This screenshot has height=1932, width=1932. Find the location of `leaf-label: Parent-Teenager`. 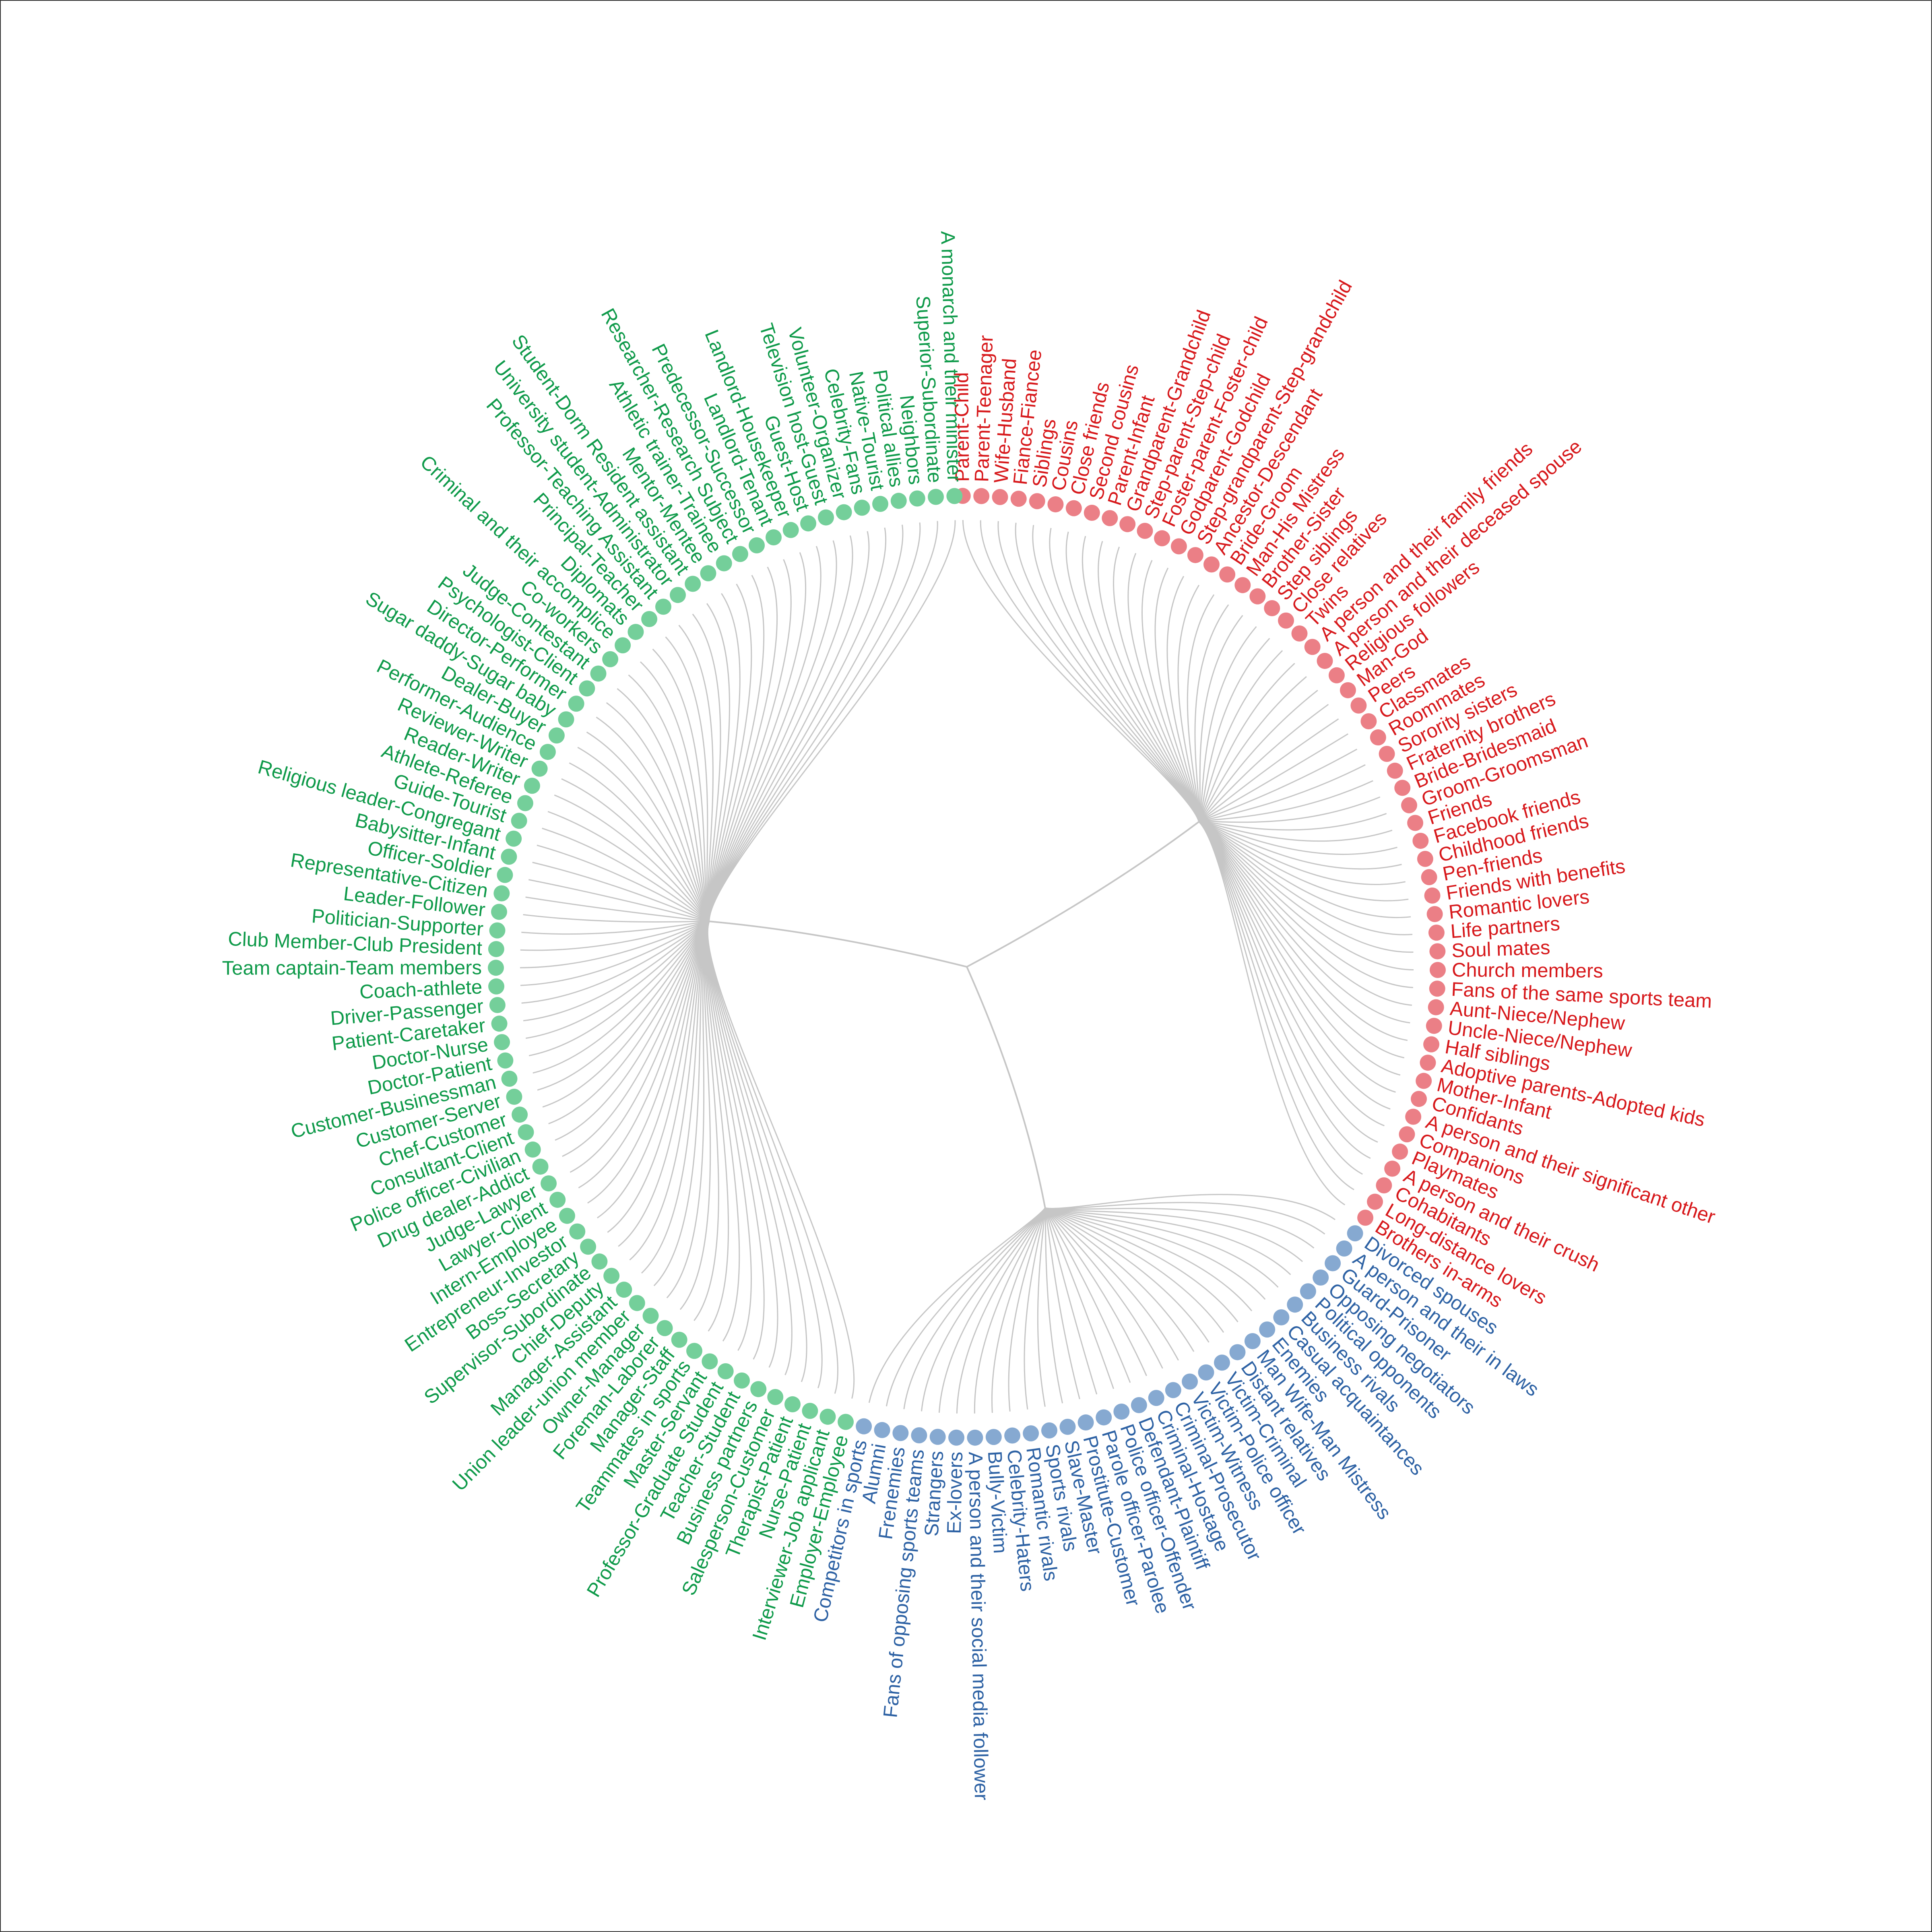

leaf-label: Parent-Teenager is located at coordinates (984, 409).